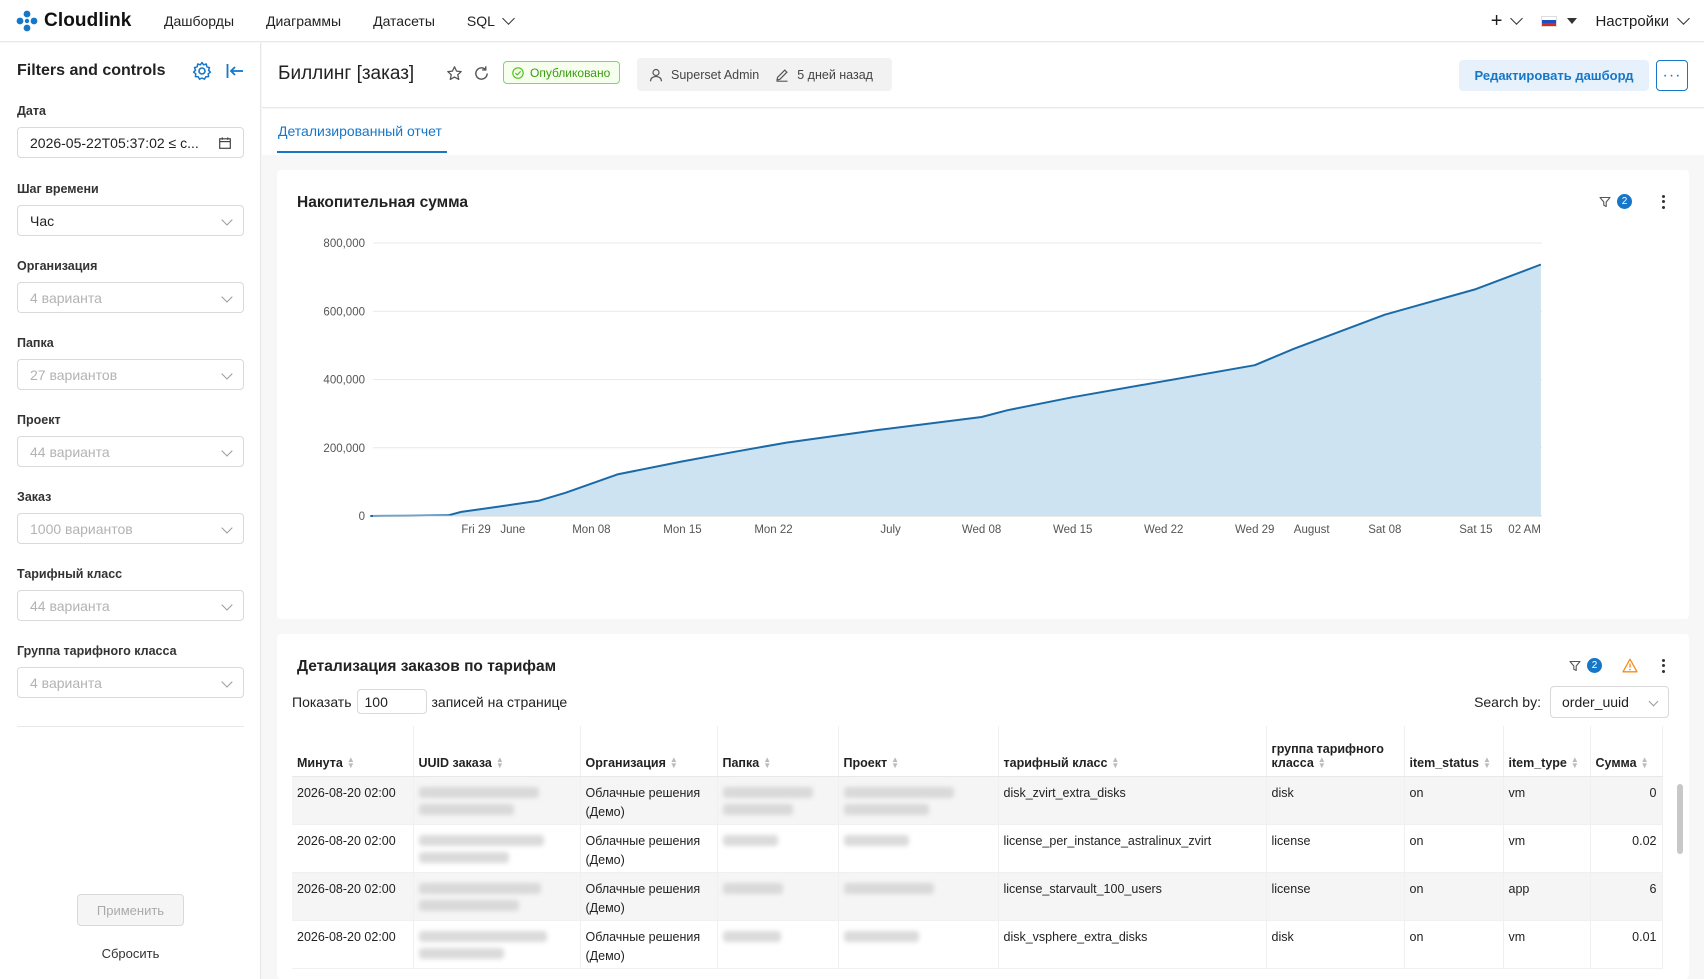 Image resolution: width=1704 pixels, height=979 pixels. Describe the element at coordinates (1680, 819) in the screenshot. I see `table-scrollbar` at that location.